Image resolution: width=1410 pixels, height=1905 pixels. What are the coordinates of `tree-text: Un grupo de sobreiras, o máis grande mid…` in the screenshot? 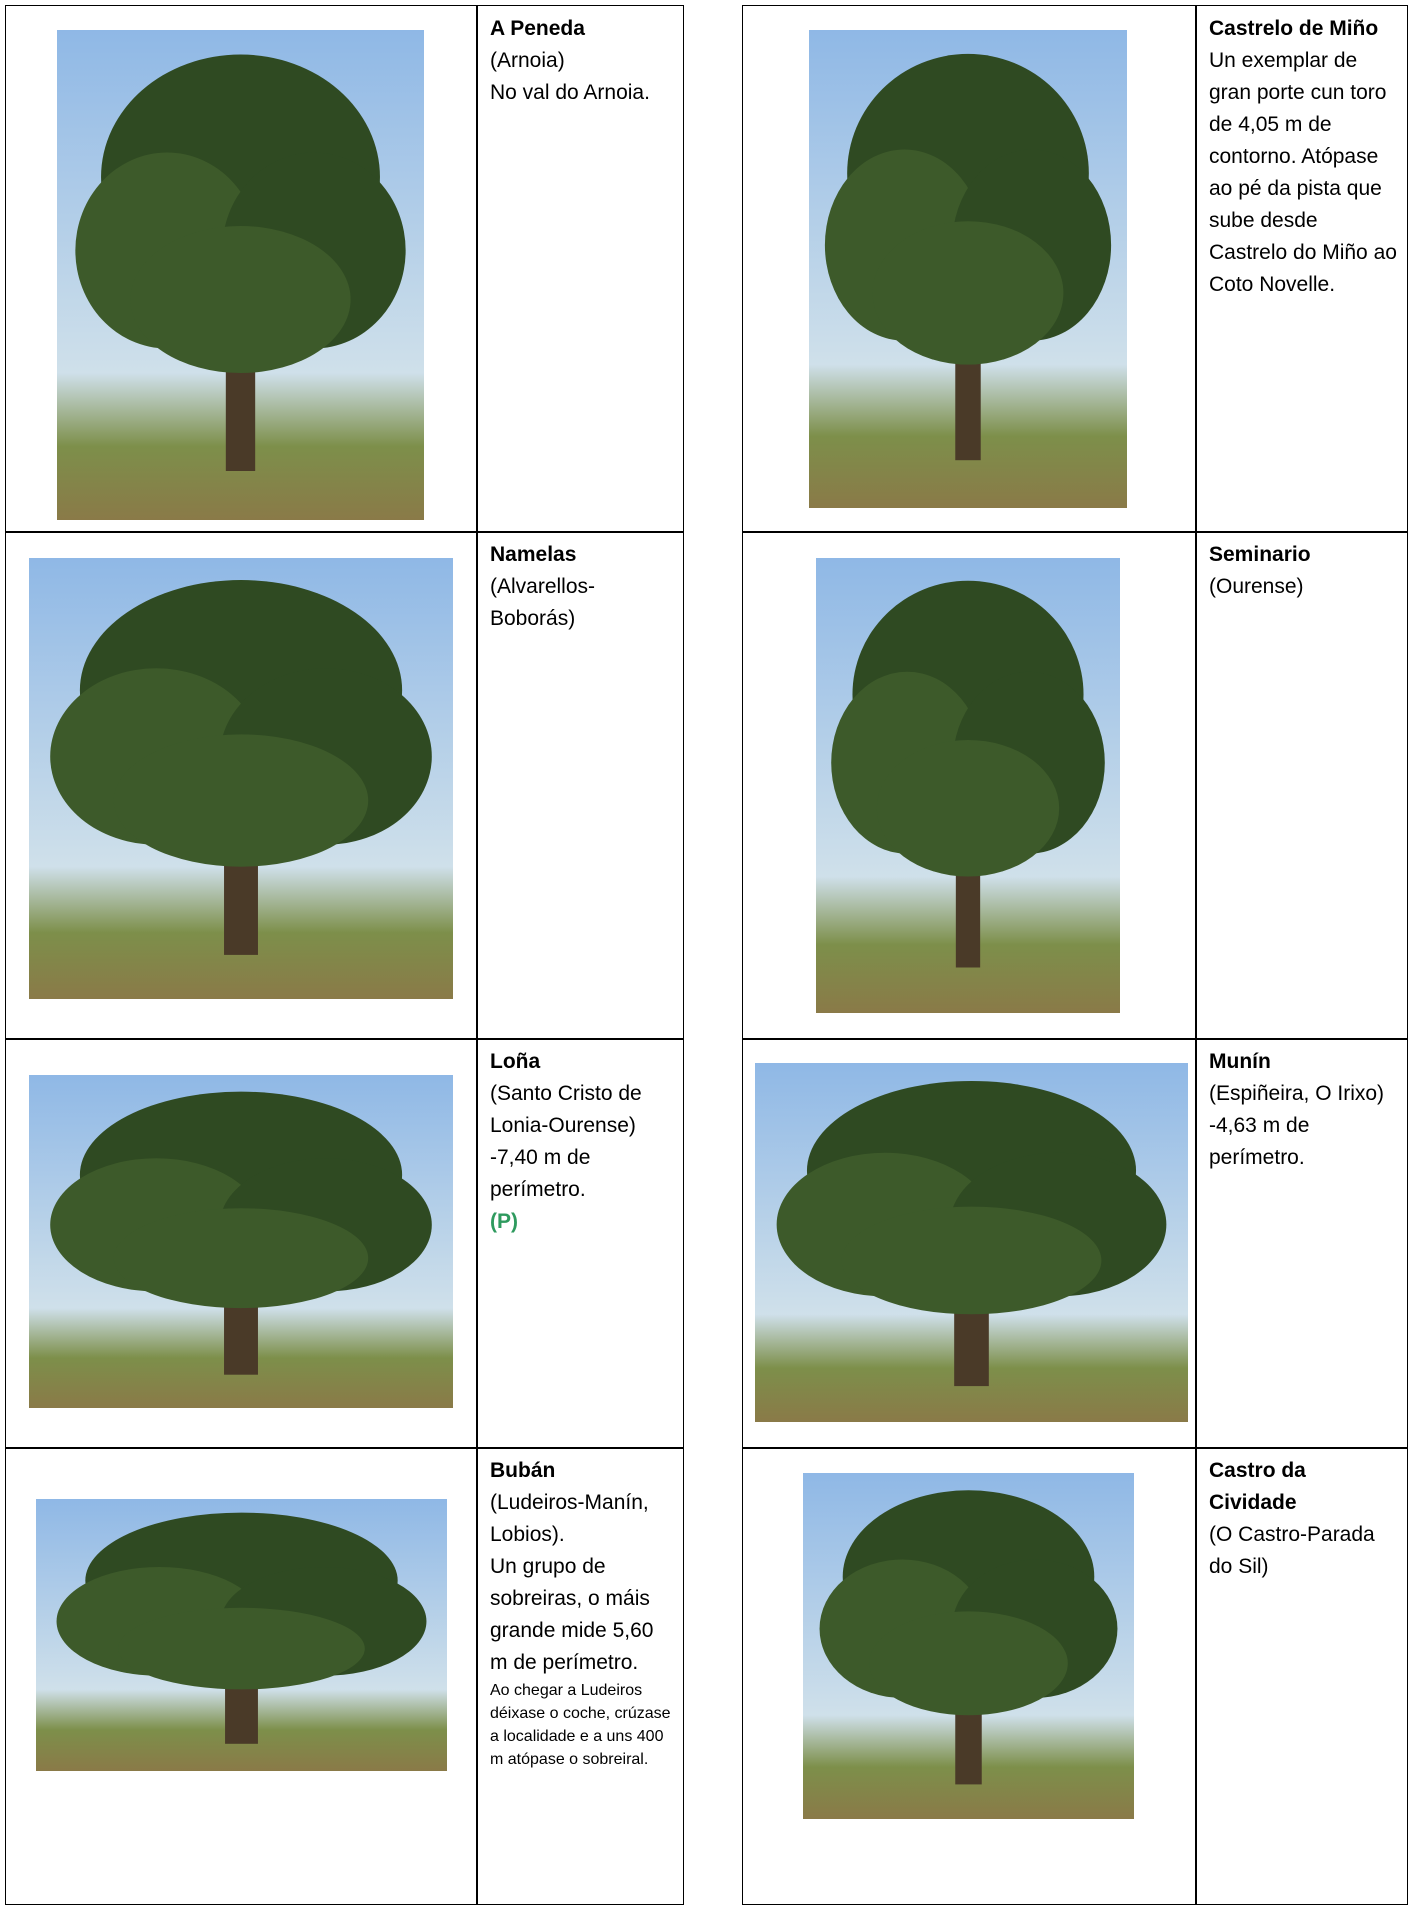 It's located at (572, 1614).